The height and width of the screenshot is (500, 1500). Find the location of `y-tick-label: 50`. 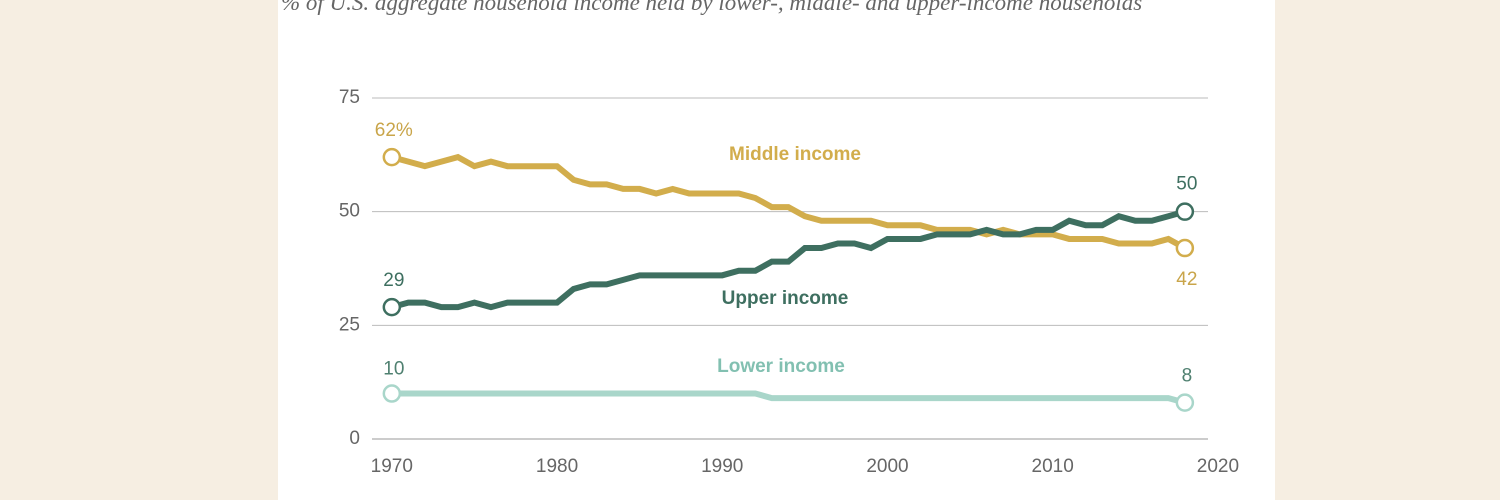

y-tick-label: 50 is located at coordinates (349, 211).